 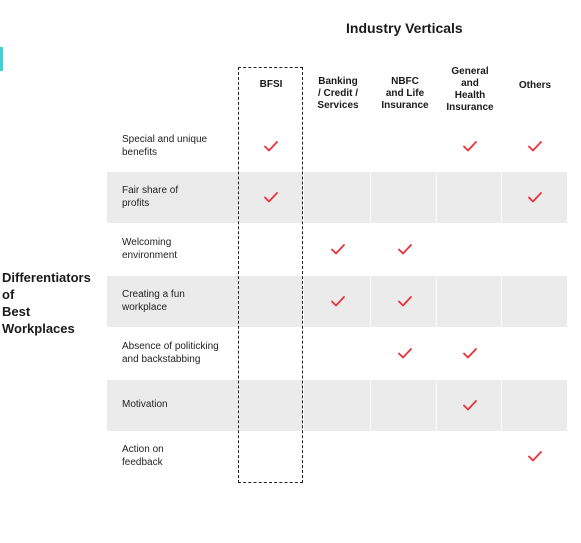 I want to click on side-label-text: Differentiators of Best Workplaces, so click(x=46, y=303).